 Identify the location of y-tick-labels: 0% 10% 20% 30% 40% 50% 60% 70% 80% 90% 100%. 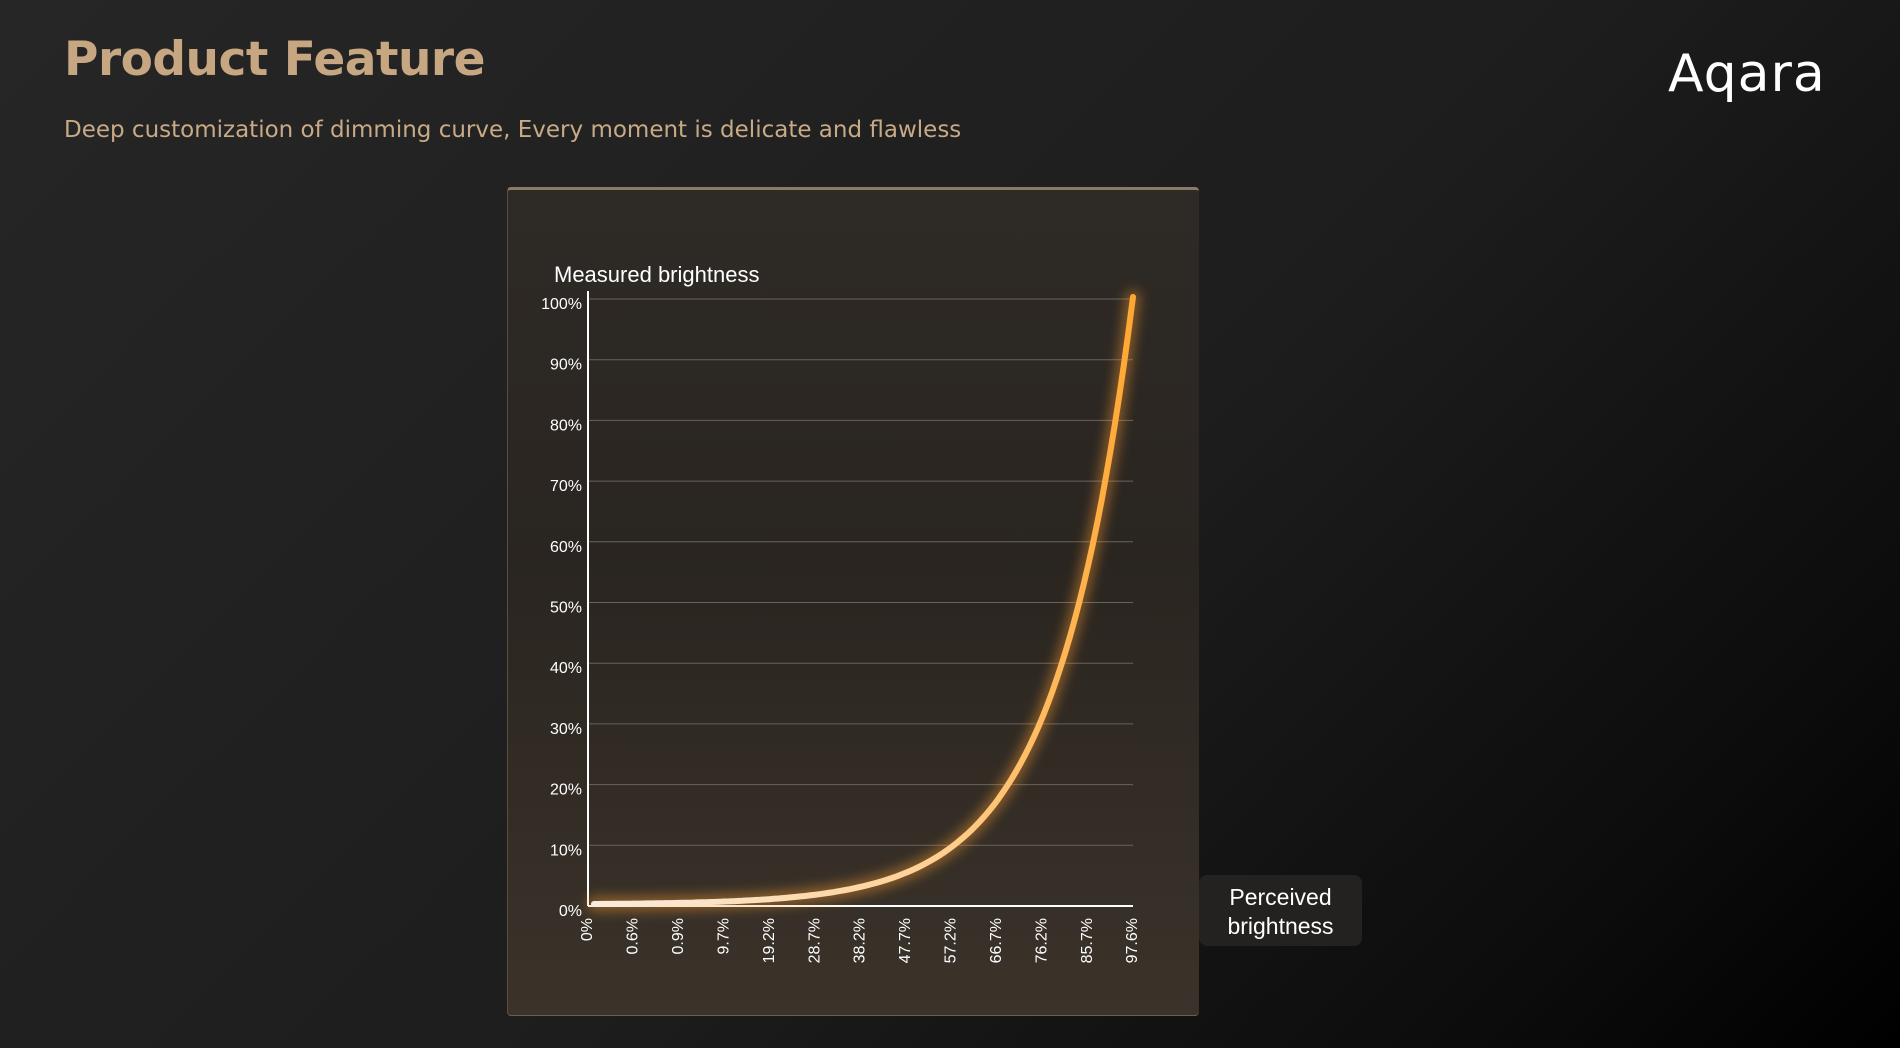
(561, 608).